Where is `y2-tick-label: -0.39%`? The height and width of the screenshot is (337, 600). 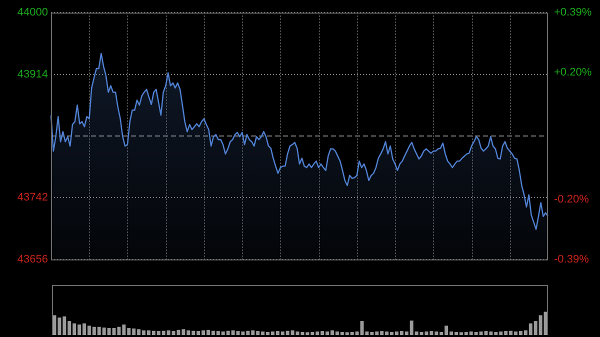 y2-tick-label: -0.39% is located at coordinates (572, 259).